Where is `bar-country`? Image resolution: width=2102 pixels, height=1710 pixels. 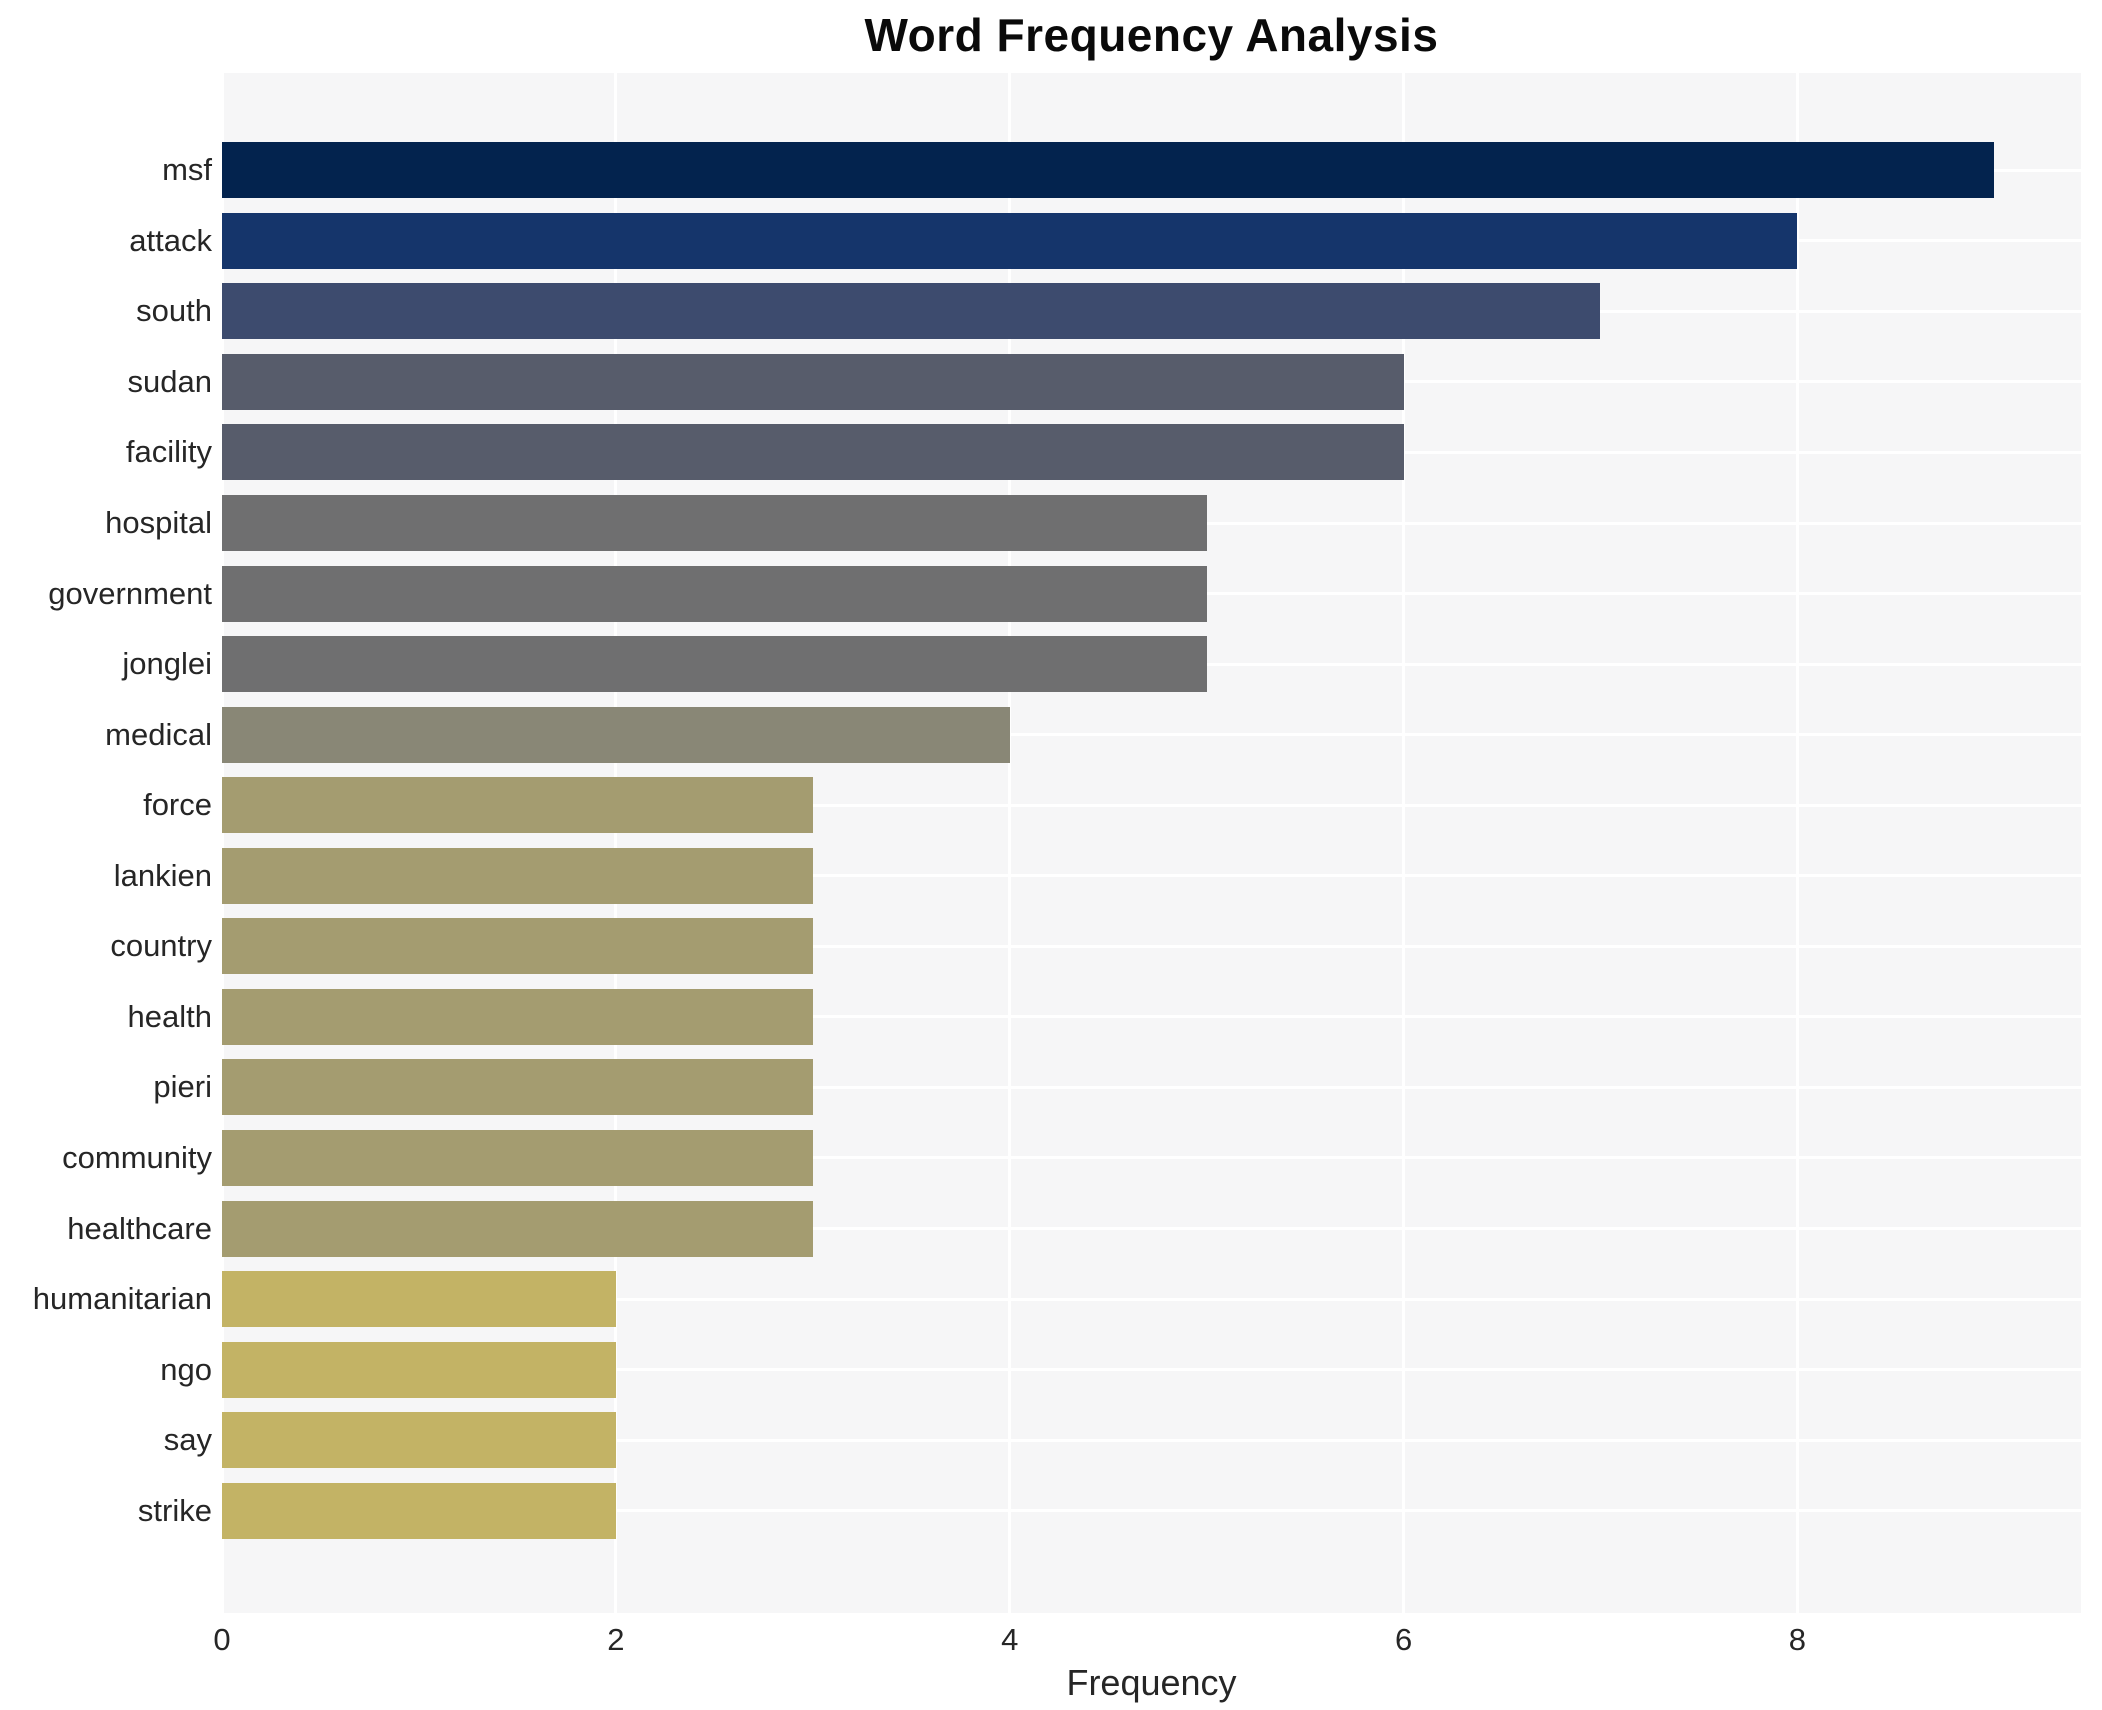 bar-country is located at coordinates (517, 946).